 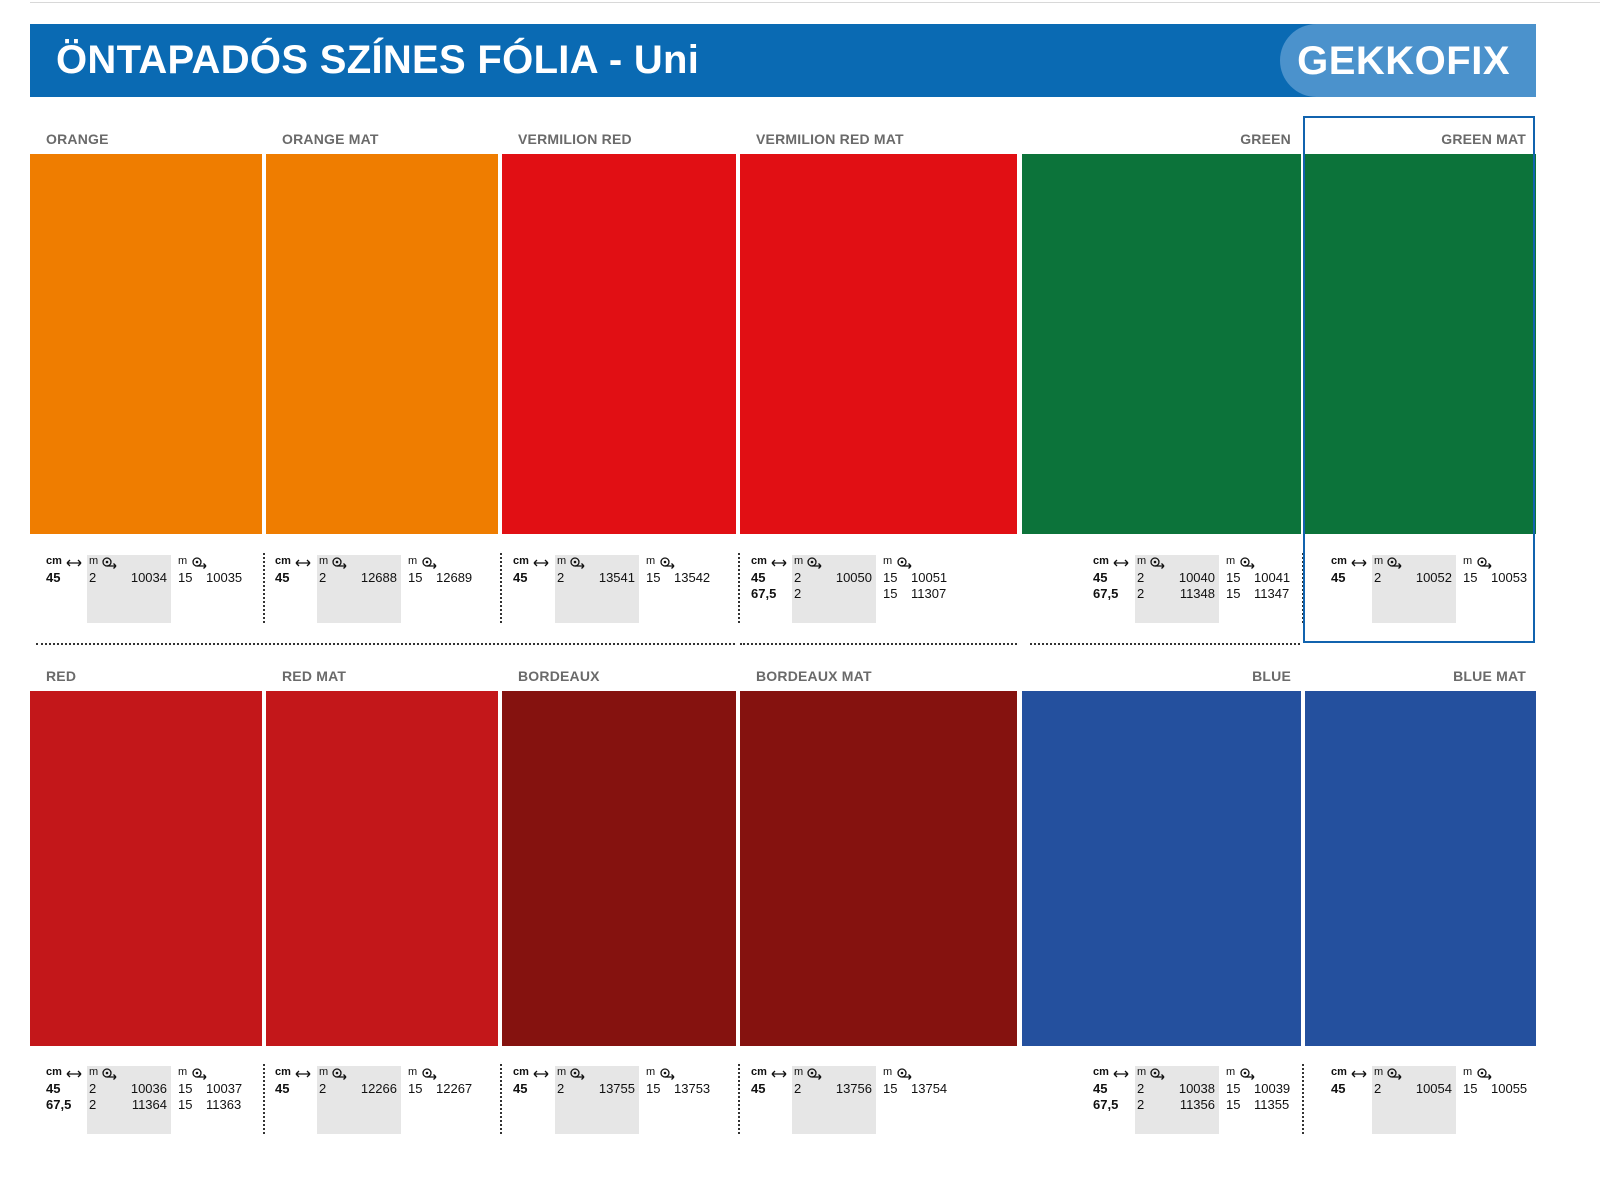 I want to click on short-roll-code: 10038, so click(x=1196, y=1088).